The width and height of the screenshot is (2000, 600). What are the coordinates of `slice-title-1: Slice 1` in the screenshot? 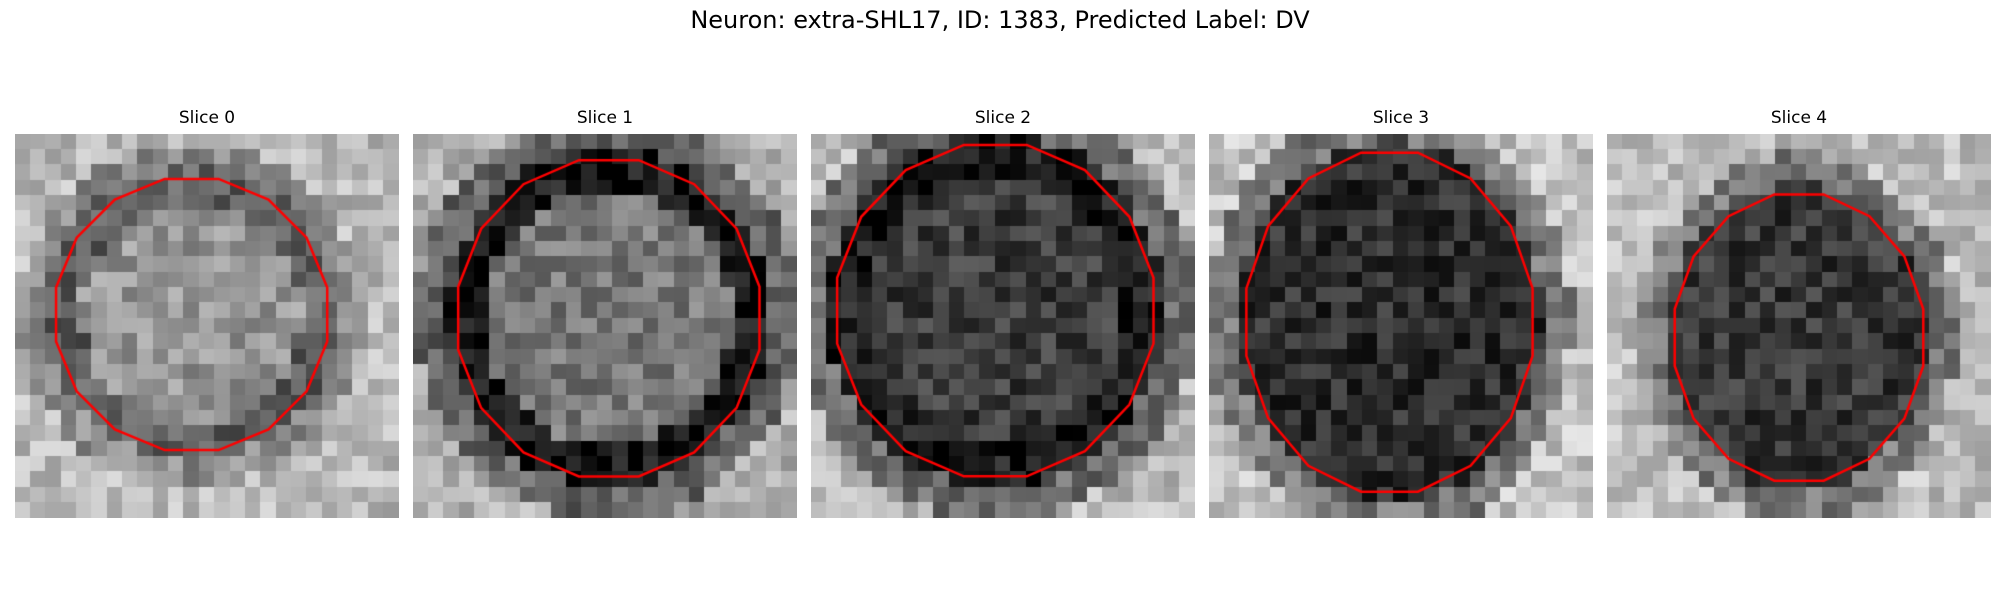 It's located at (605, 118).